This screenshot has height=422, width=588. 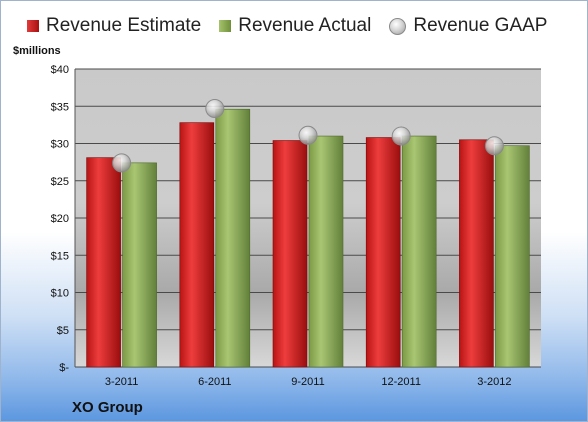 I want to click on company-name: XO Group, so click(x=107, y=407).